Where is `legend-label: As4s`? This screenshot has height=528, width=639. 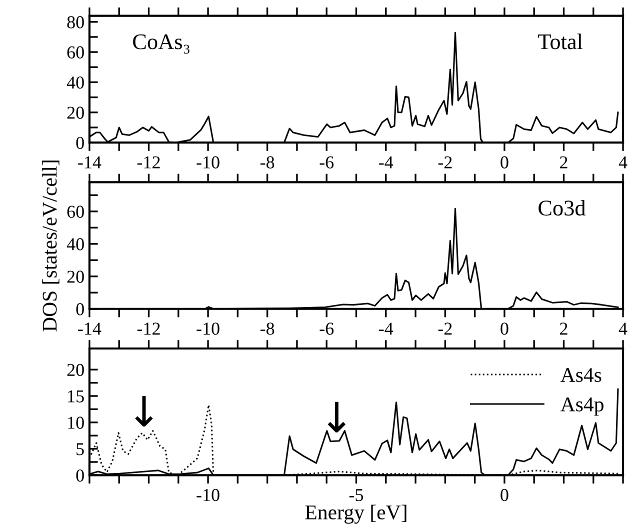 legend-label: As4s is located at coordinates (581, 375).